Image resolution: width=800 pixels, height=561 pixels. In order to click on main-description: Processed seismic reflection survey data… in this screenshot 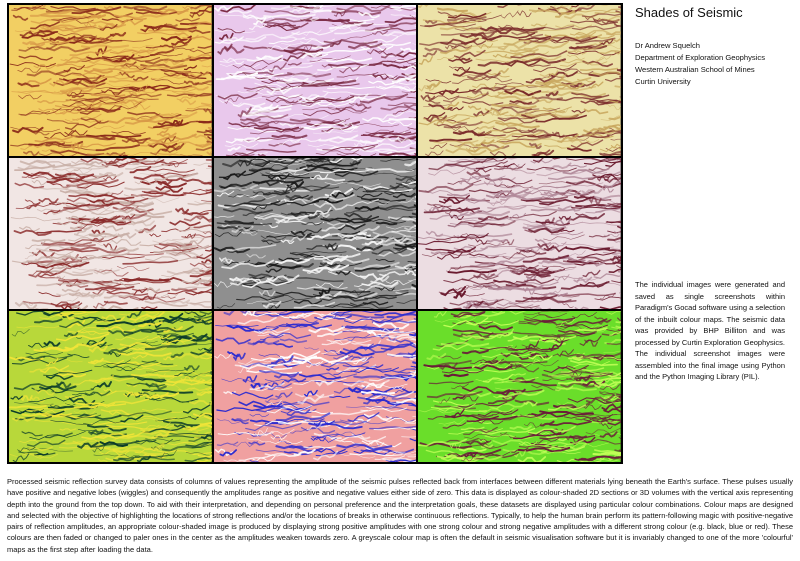, I will do `click(400, 515)`.